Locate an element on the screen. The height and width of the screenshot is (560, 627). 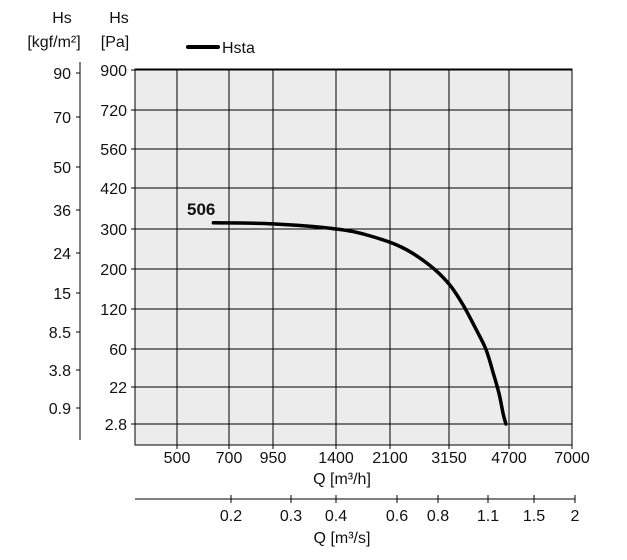
y-axis-pa-unit: [Pa] is located at coordinates (115, 42).